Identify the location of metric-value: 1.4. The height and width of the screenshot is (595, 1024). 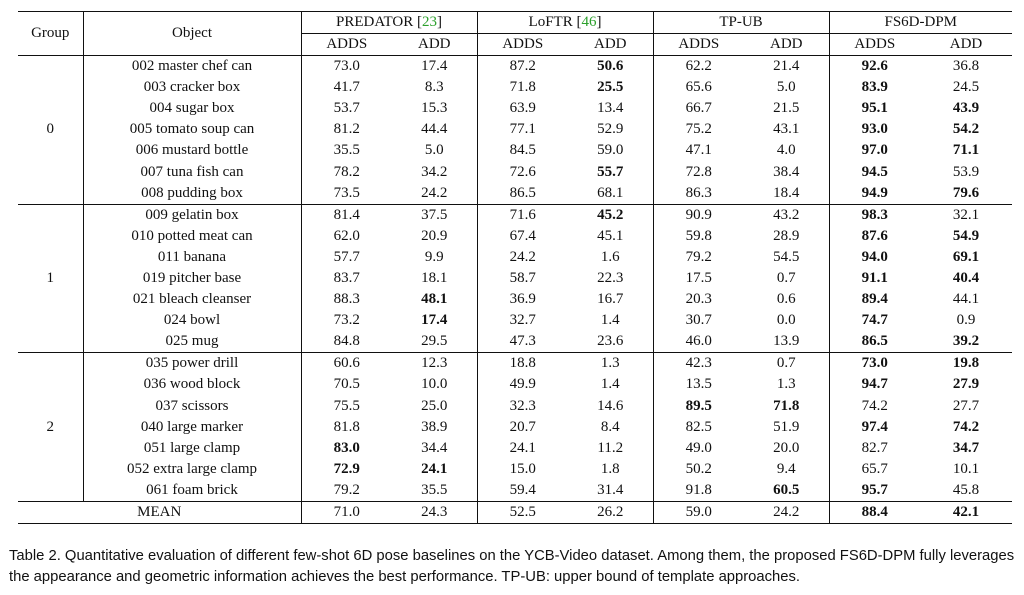
(611, 385).